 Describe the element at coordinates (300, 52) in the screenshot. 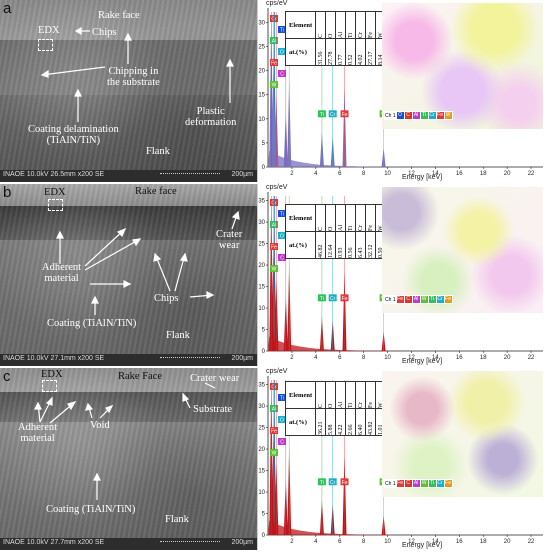

I see `table-row-label: at.(%)` at that location.